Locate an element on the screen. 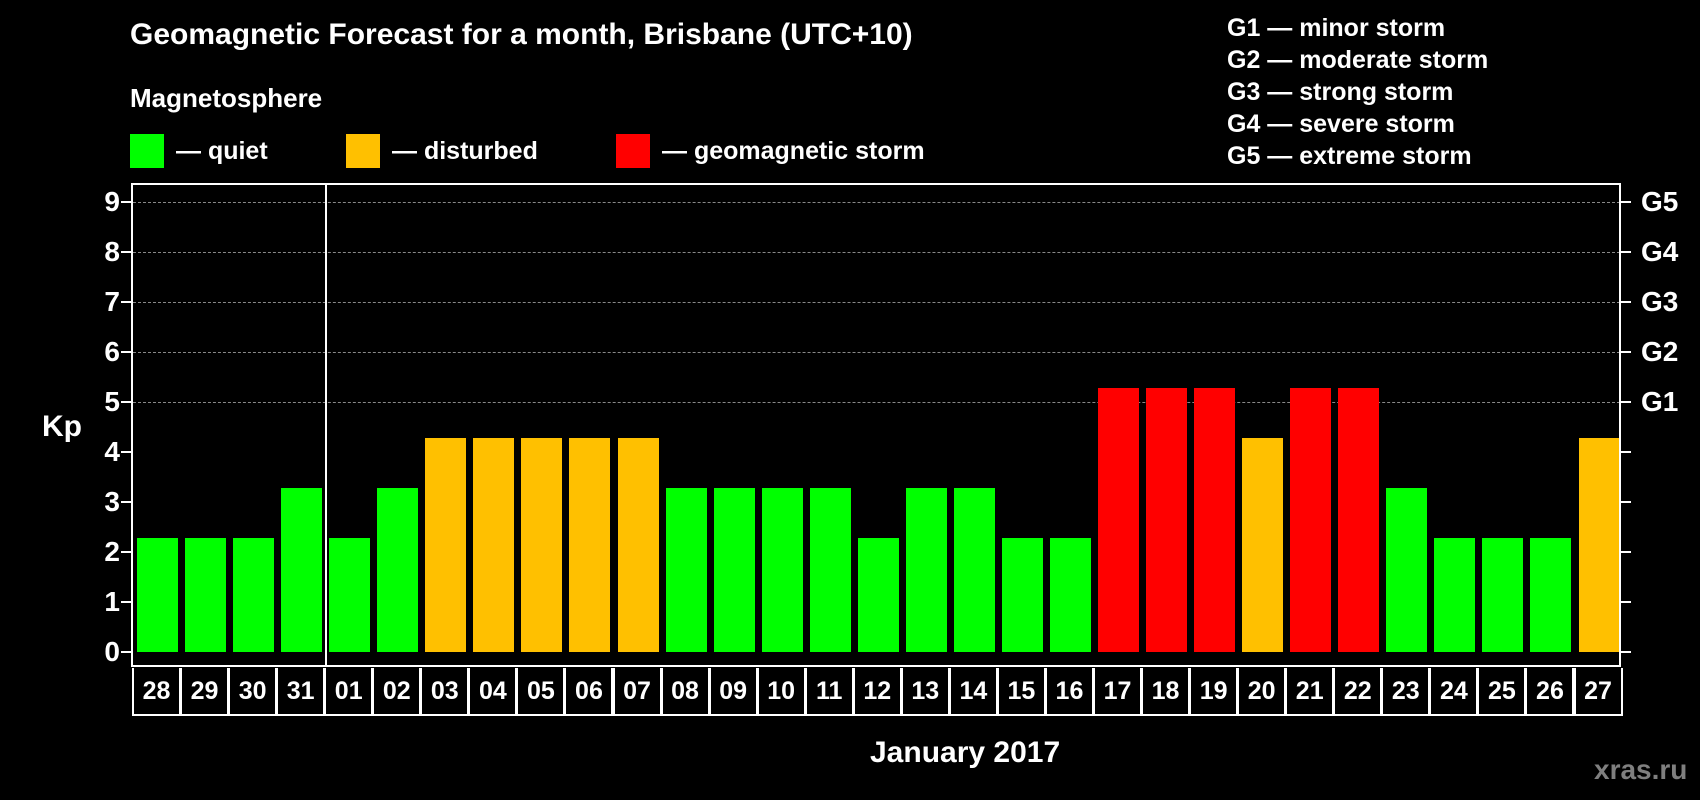 The height and width of the screenshot is (800, 1700). x-tick-label: 09 is located at coordinates (733, 692).